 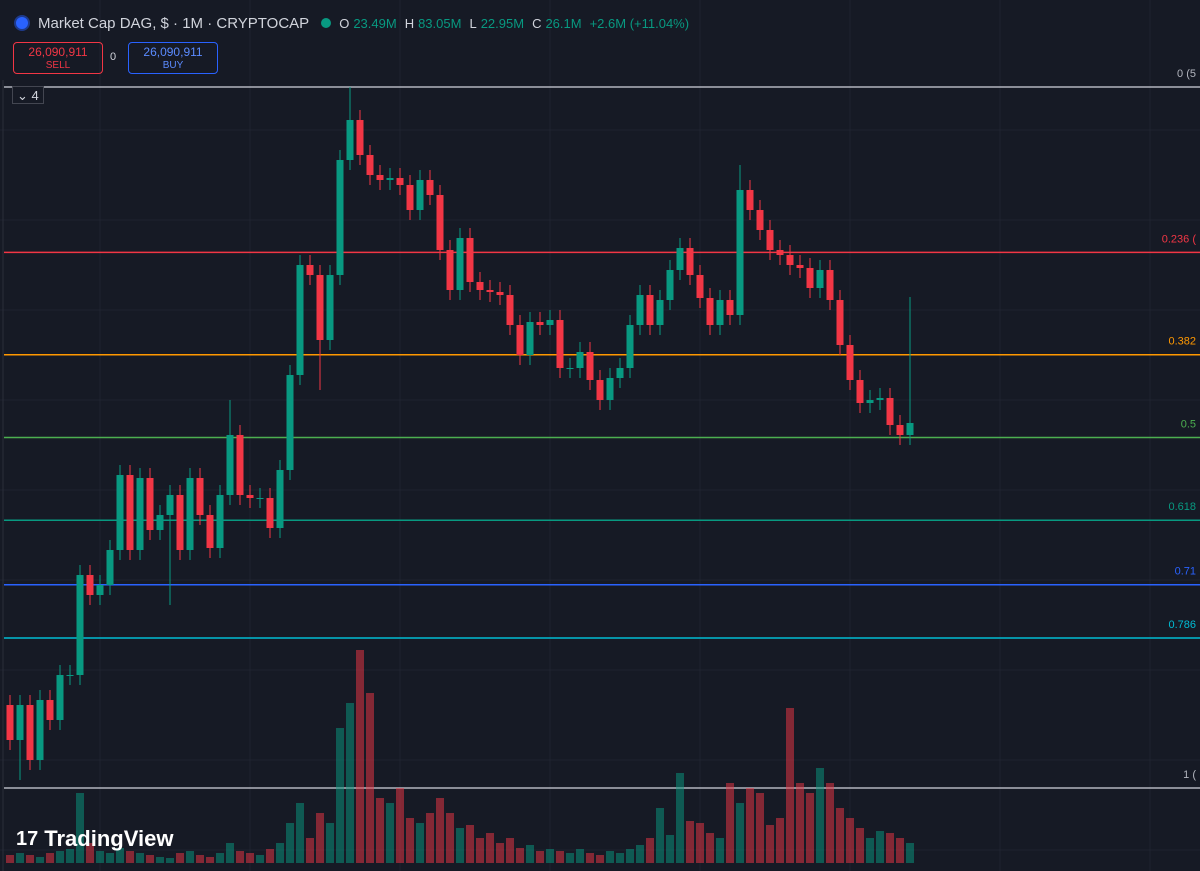 I want to click on indicators-toggle: ⌄ 4, so click(x=28, y=95).